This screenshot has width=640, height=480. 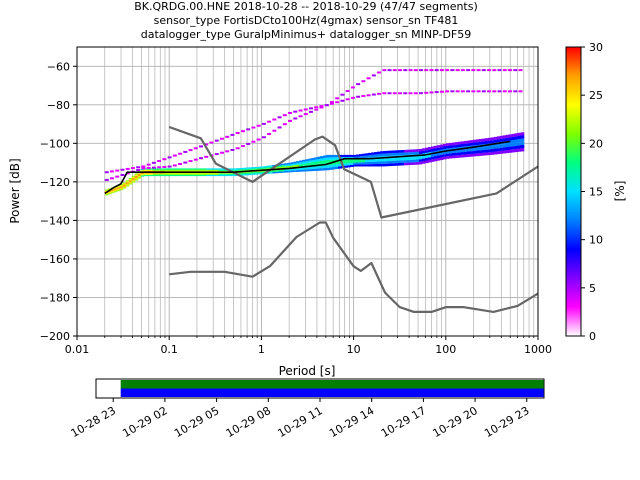 I want to click on y-tick-label: −80, so click(x=58, y=105).